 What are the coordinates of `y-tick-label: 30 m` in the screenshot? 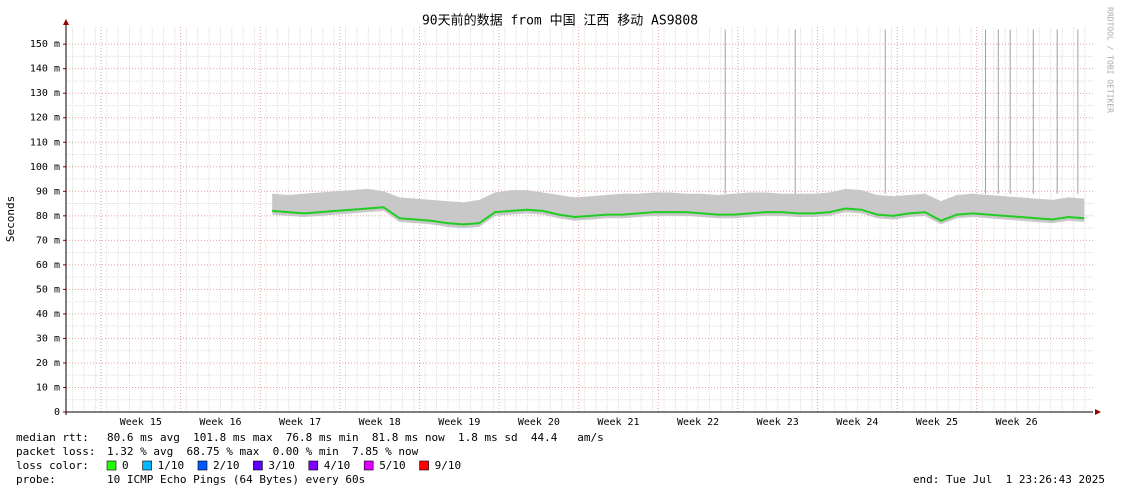 It's located at (48, 338).